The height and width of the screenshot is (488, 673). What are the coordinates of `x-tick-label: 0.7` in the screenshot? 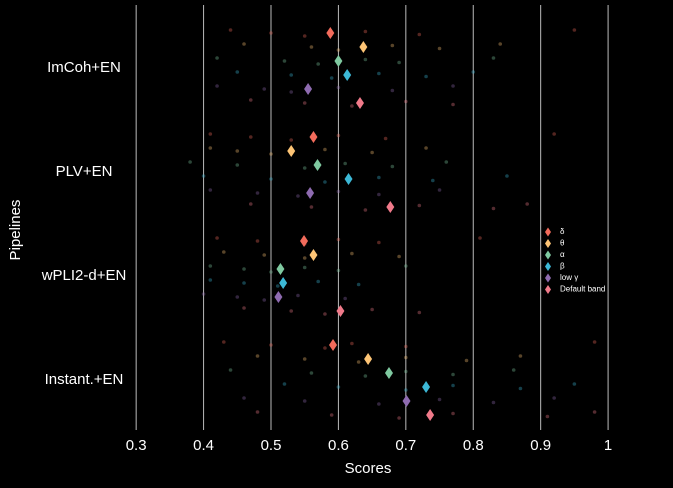 It's located at (405, 445).